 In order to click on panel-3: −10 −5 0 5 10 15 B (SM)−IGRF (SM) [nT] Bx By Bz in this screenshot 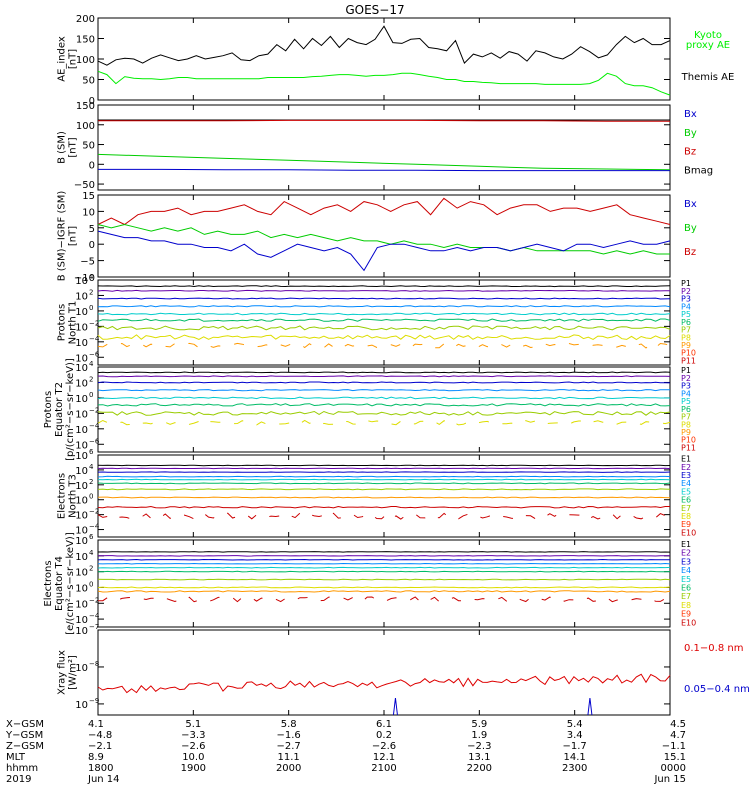, I will do `click(377, 237)`.